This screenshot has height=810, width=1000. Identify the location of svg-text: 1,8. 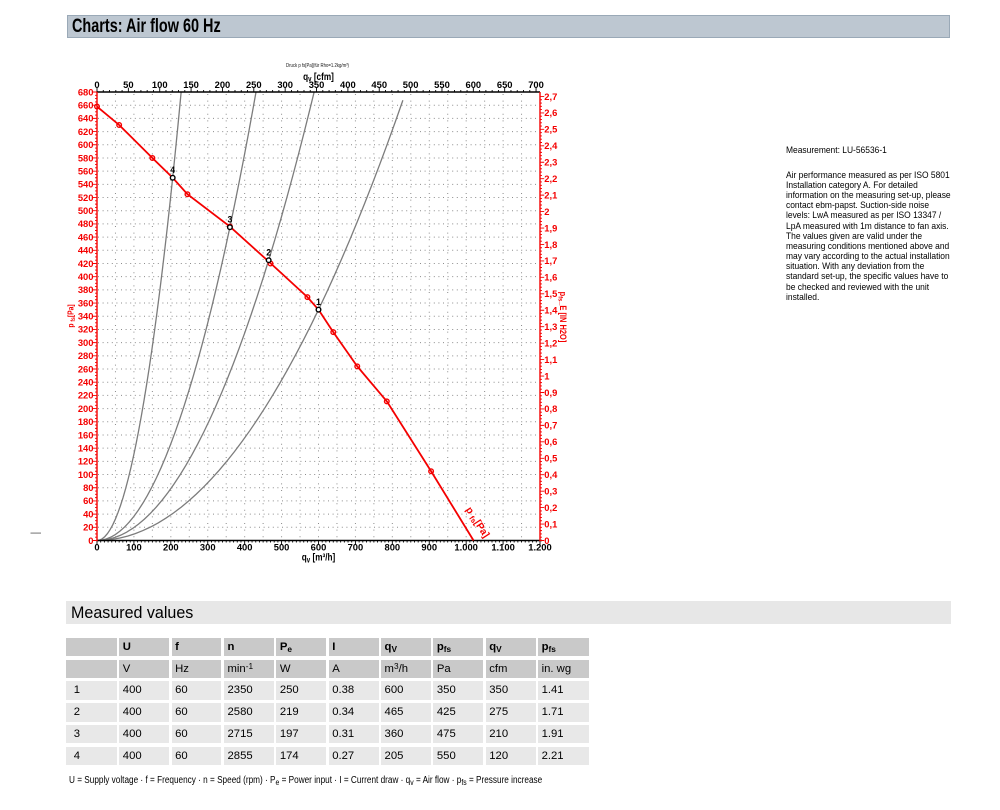
(550, 244).